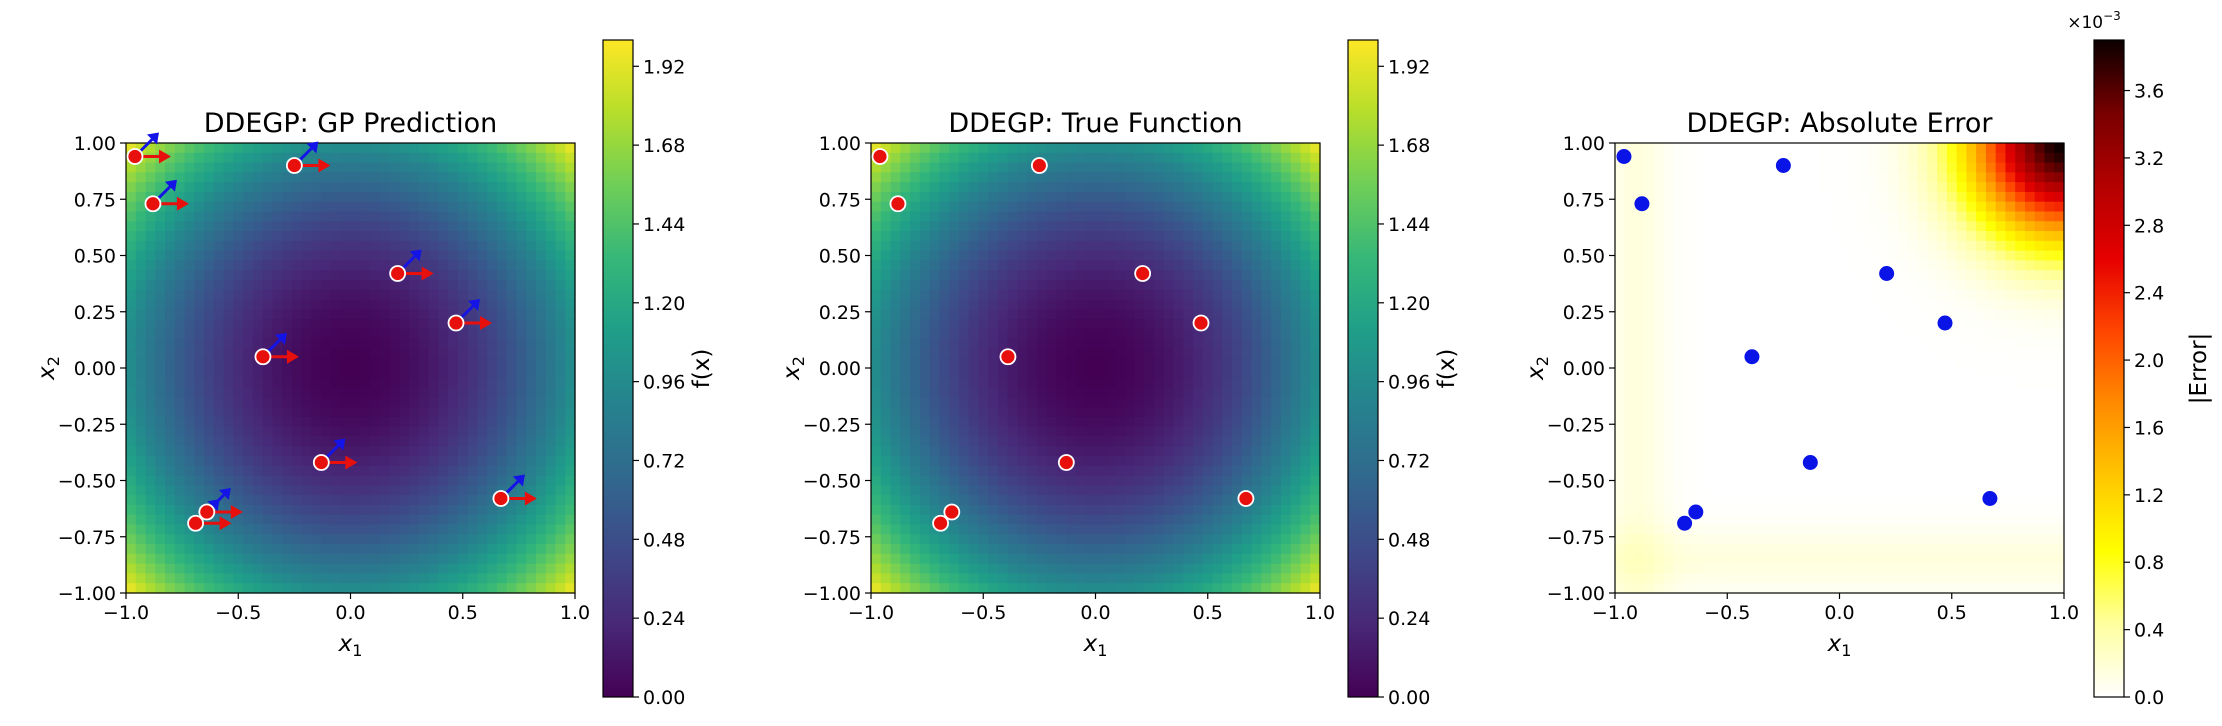 The image size is (2222, 726). I want to click on y-tick-label: −0.75, so click(832, 538).